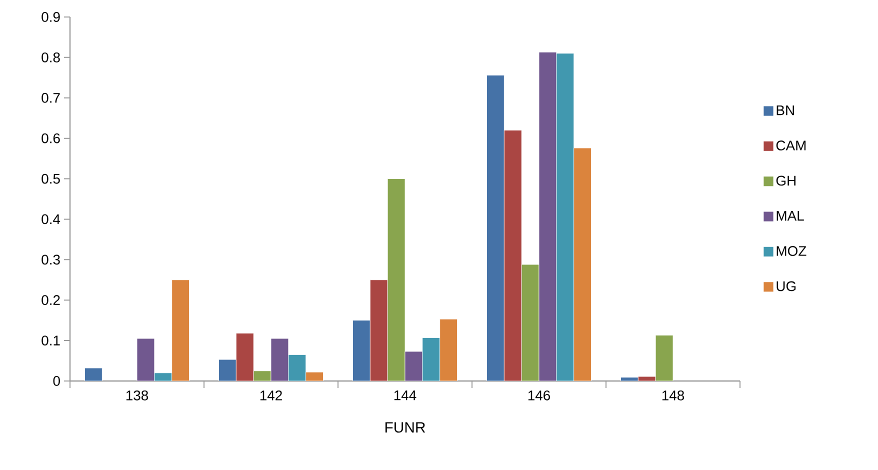  What do you see at coordinates (791, 145) in the screenshot?
I see `legend-label: CAM` at bounding box center [791, 145].